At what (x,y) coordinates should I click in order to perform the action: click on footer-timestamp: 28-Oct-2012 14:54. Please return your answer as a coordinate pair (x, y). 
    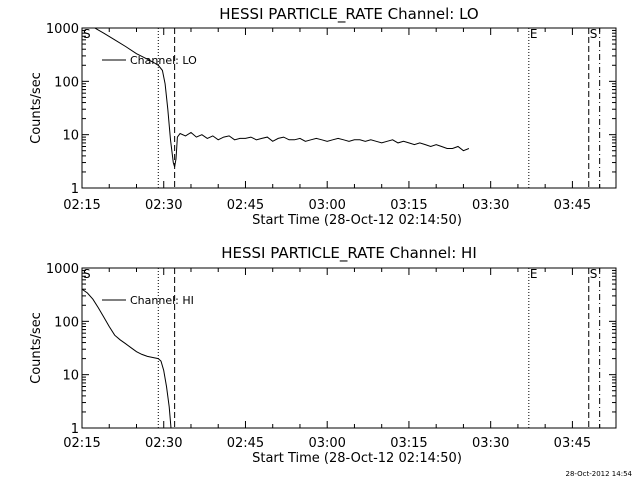
    Looking at the image, I should click on (598, 474).